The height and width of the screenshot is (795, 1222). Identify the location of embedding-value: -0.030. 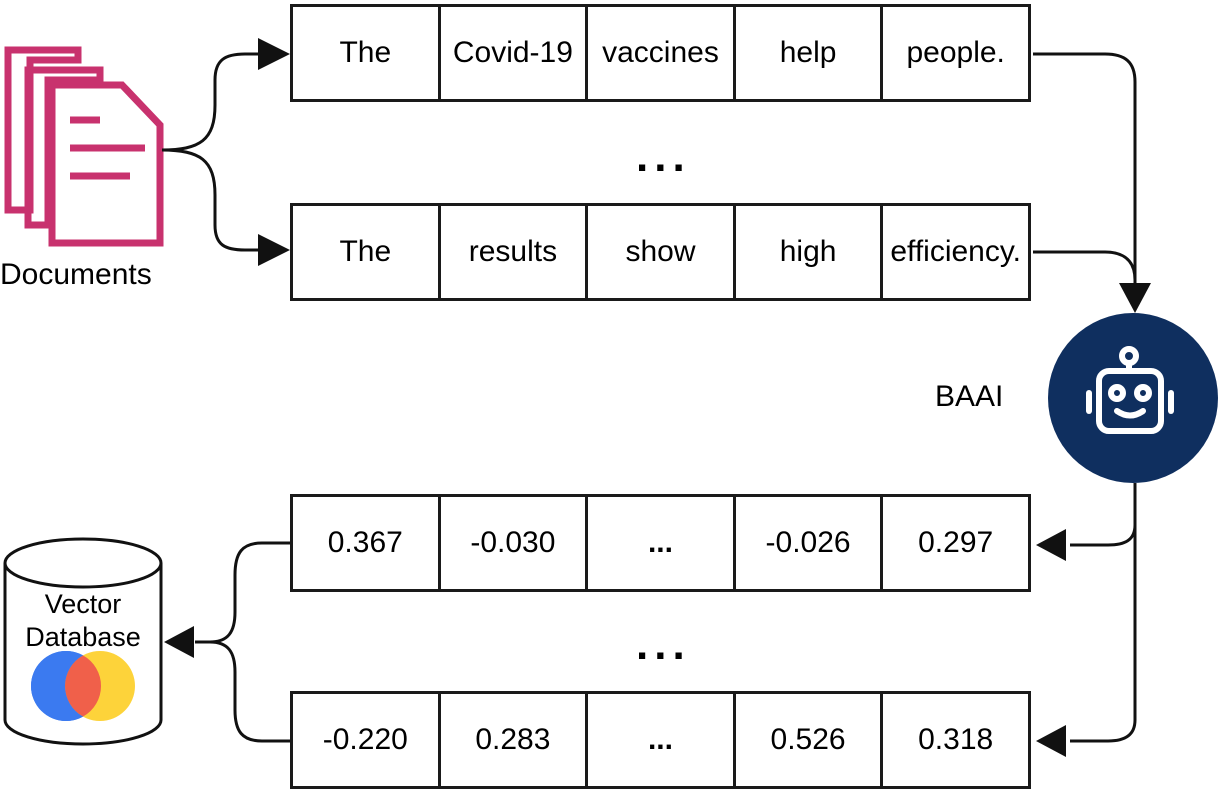
(515, 543).